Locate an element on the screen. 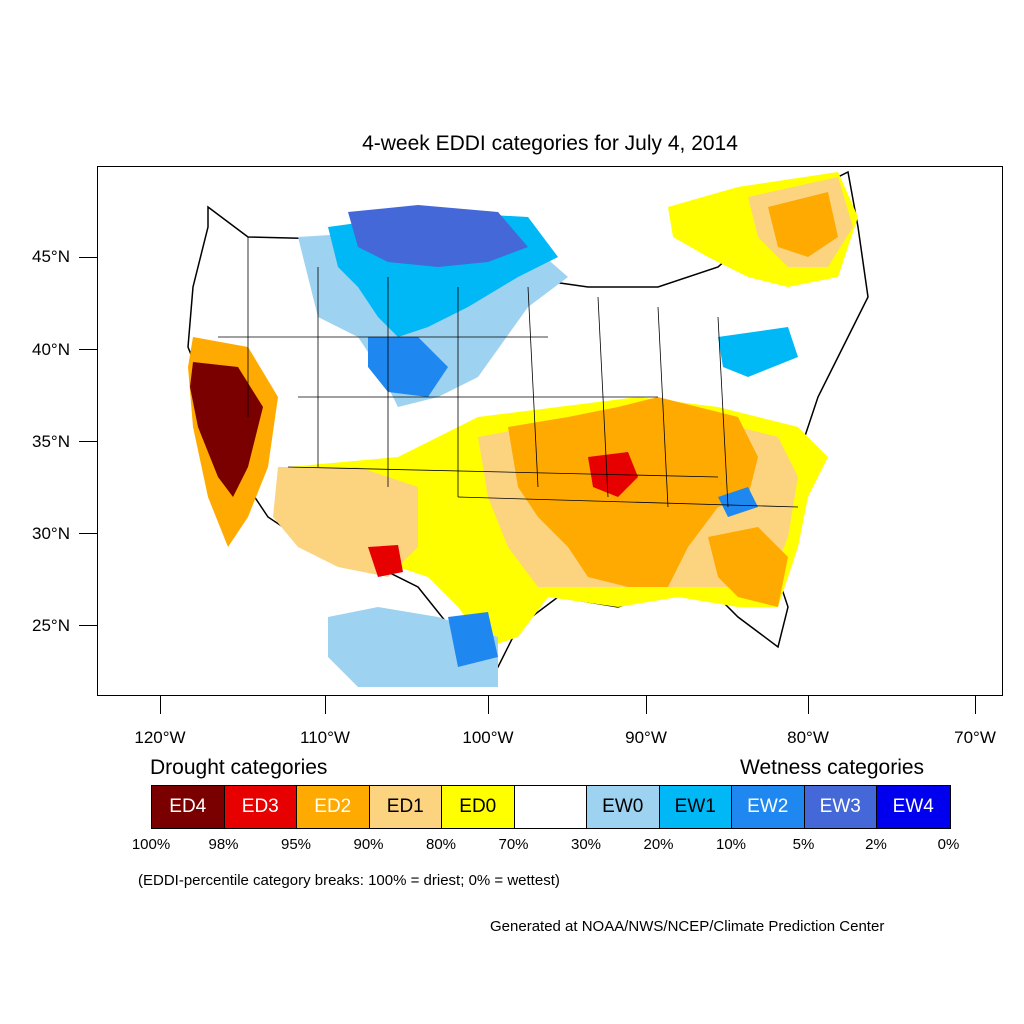 The width and height of the screenshot is (1024, 1024). region-ed2-northeast is located at coordinates (803, 224).